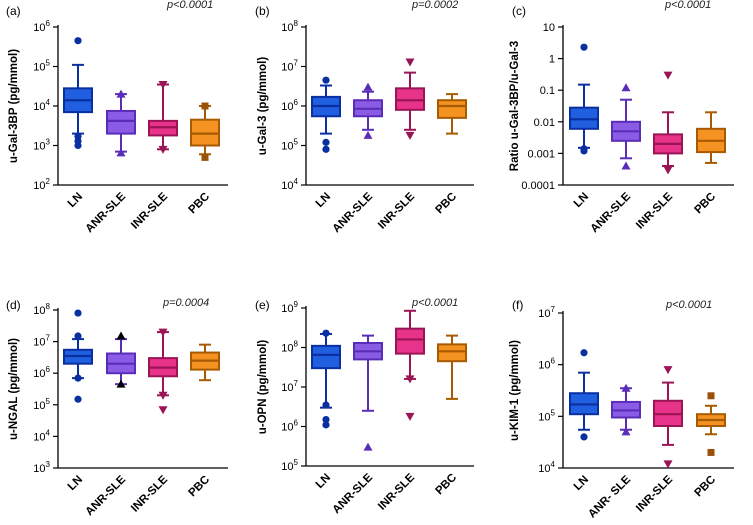 Image resolution: width=753 pixels, height=525 pixels. I want to click on panel-label: (b), so click(262, 11).